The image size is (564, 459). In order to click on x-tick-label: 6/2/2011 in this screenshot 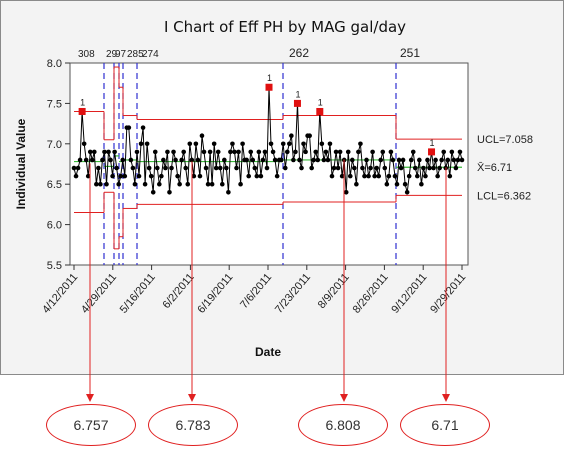, I will do `click(178, 291)`.